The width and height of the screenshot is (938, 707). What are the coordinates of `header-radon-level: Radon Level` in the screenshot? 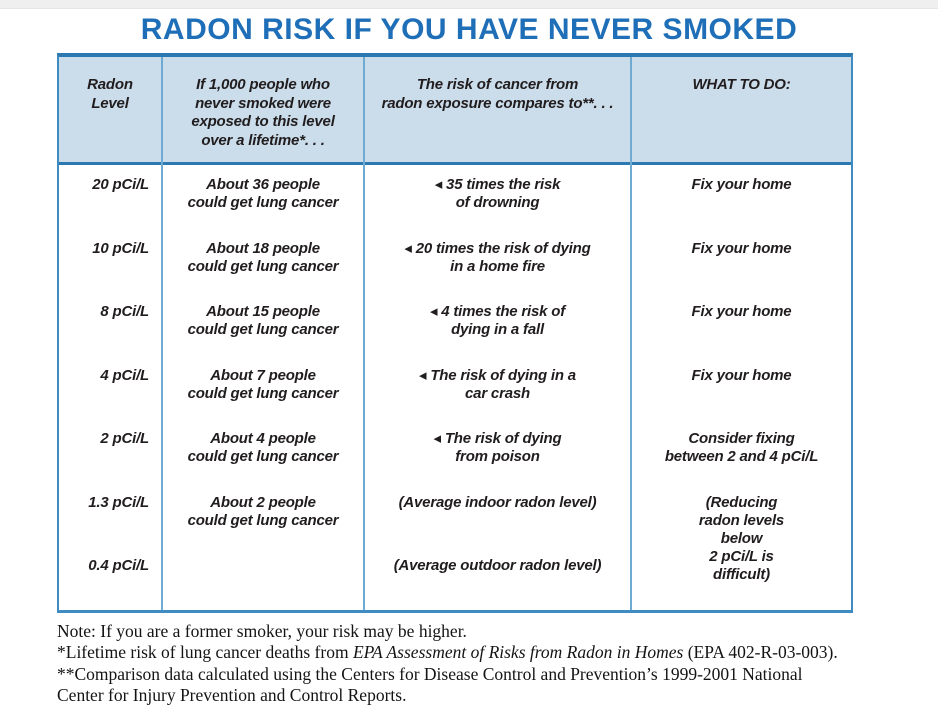 It's located at (110, 111).